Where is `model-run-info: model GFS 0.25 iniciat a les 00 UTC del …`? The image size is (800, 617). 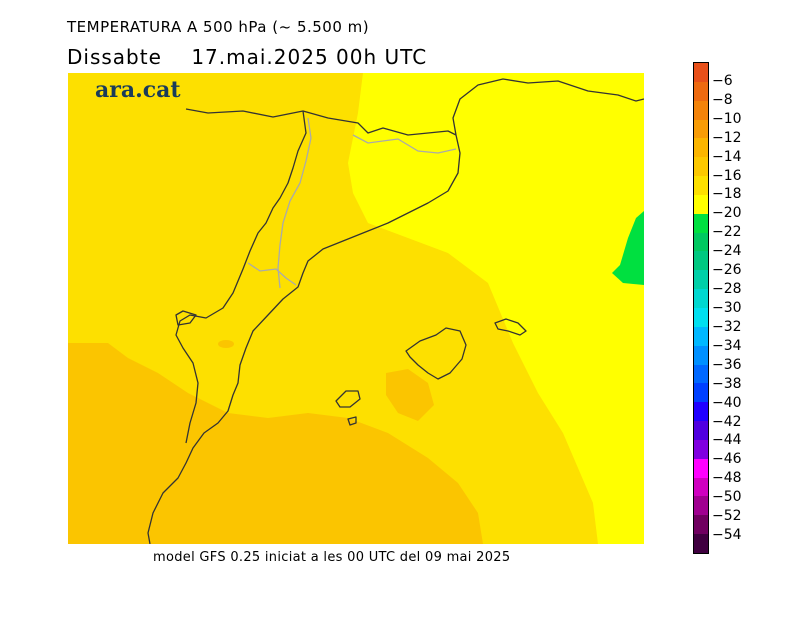 model-run-info: model GFS 0.25 iniciat a les 00 UTC del … is located at coordinates (332, 557).